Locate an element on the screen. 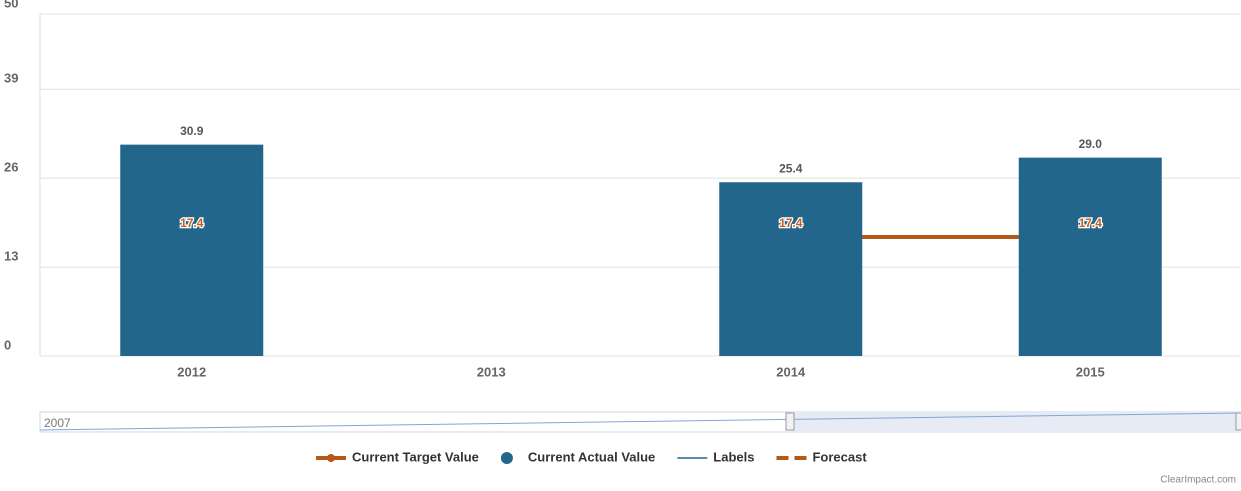 This screenshot has width=1241, height=491. y-tick-label: 39 is located at coordinates (11, 78).